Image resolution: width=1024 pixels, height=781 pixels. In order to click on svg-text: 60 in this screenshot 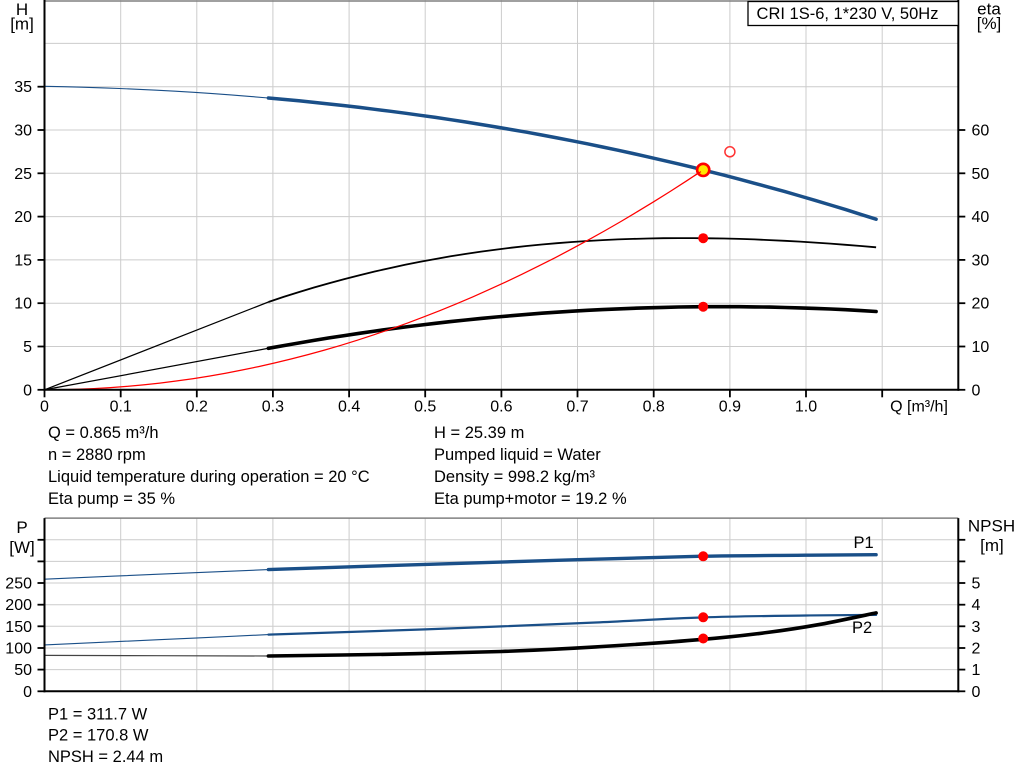, I will do `click(981, 131)`.